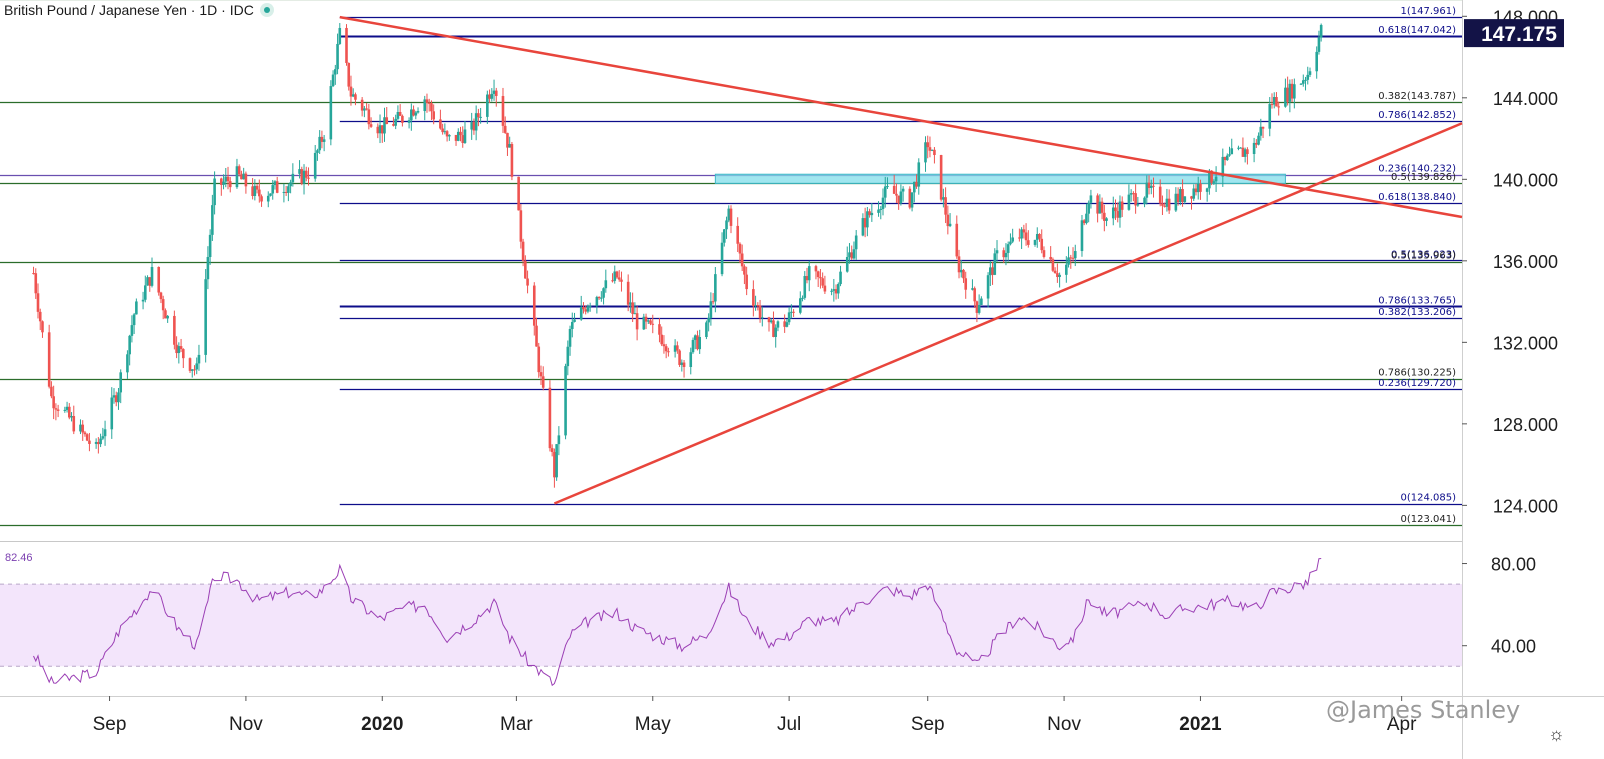  I want to click on x-tick-label: Nov, so click(246, 724).